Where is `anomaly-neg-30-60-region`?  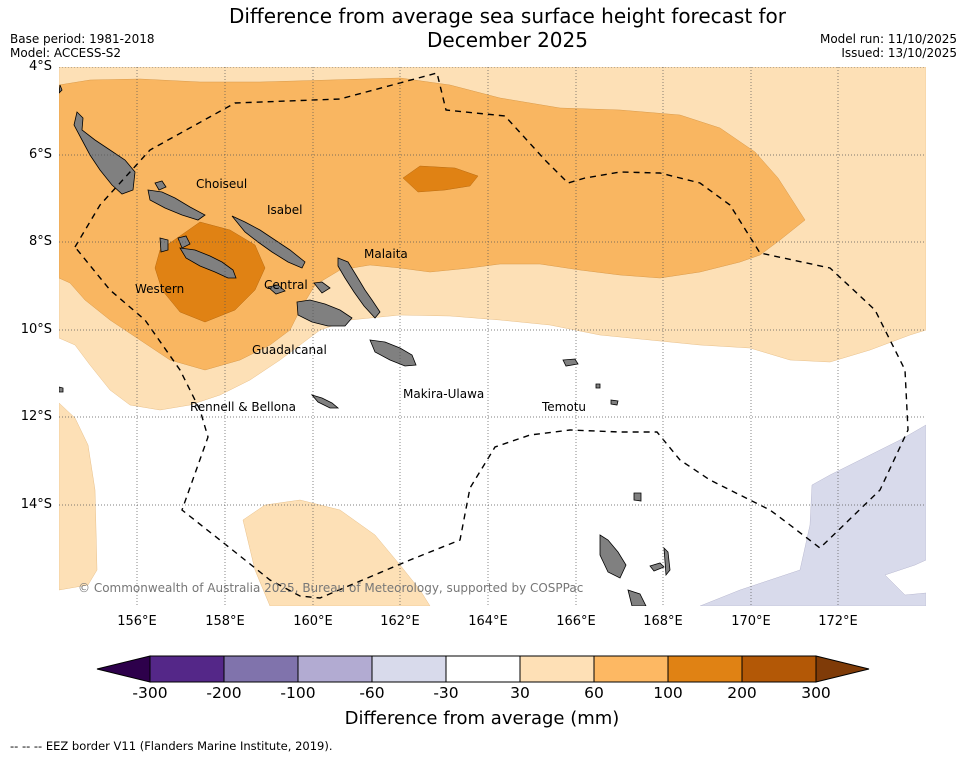 anomaly-neg-30-60-region is located at coordinates (812, 515).